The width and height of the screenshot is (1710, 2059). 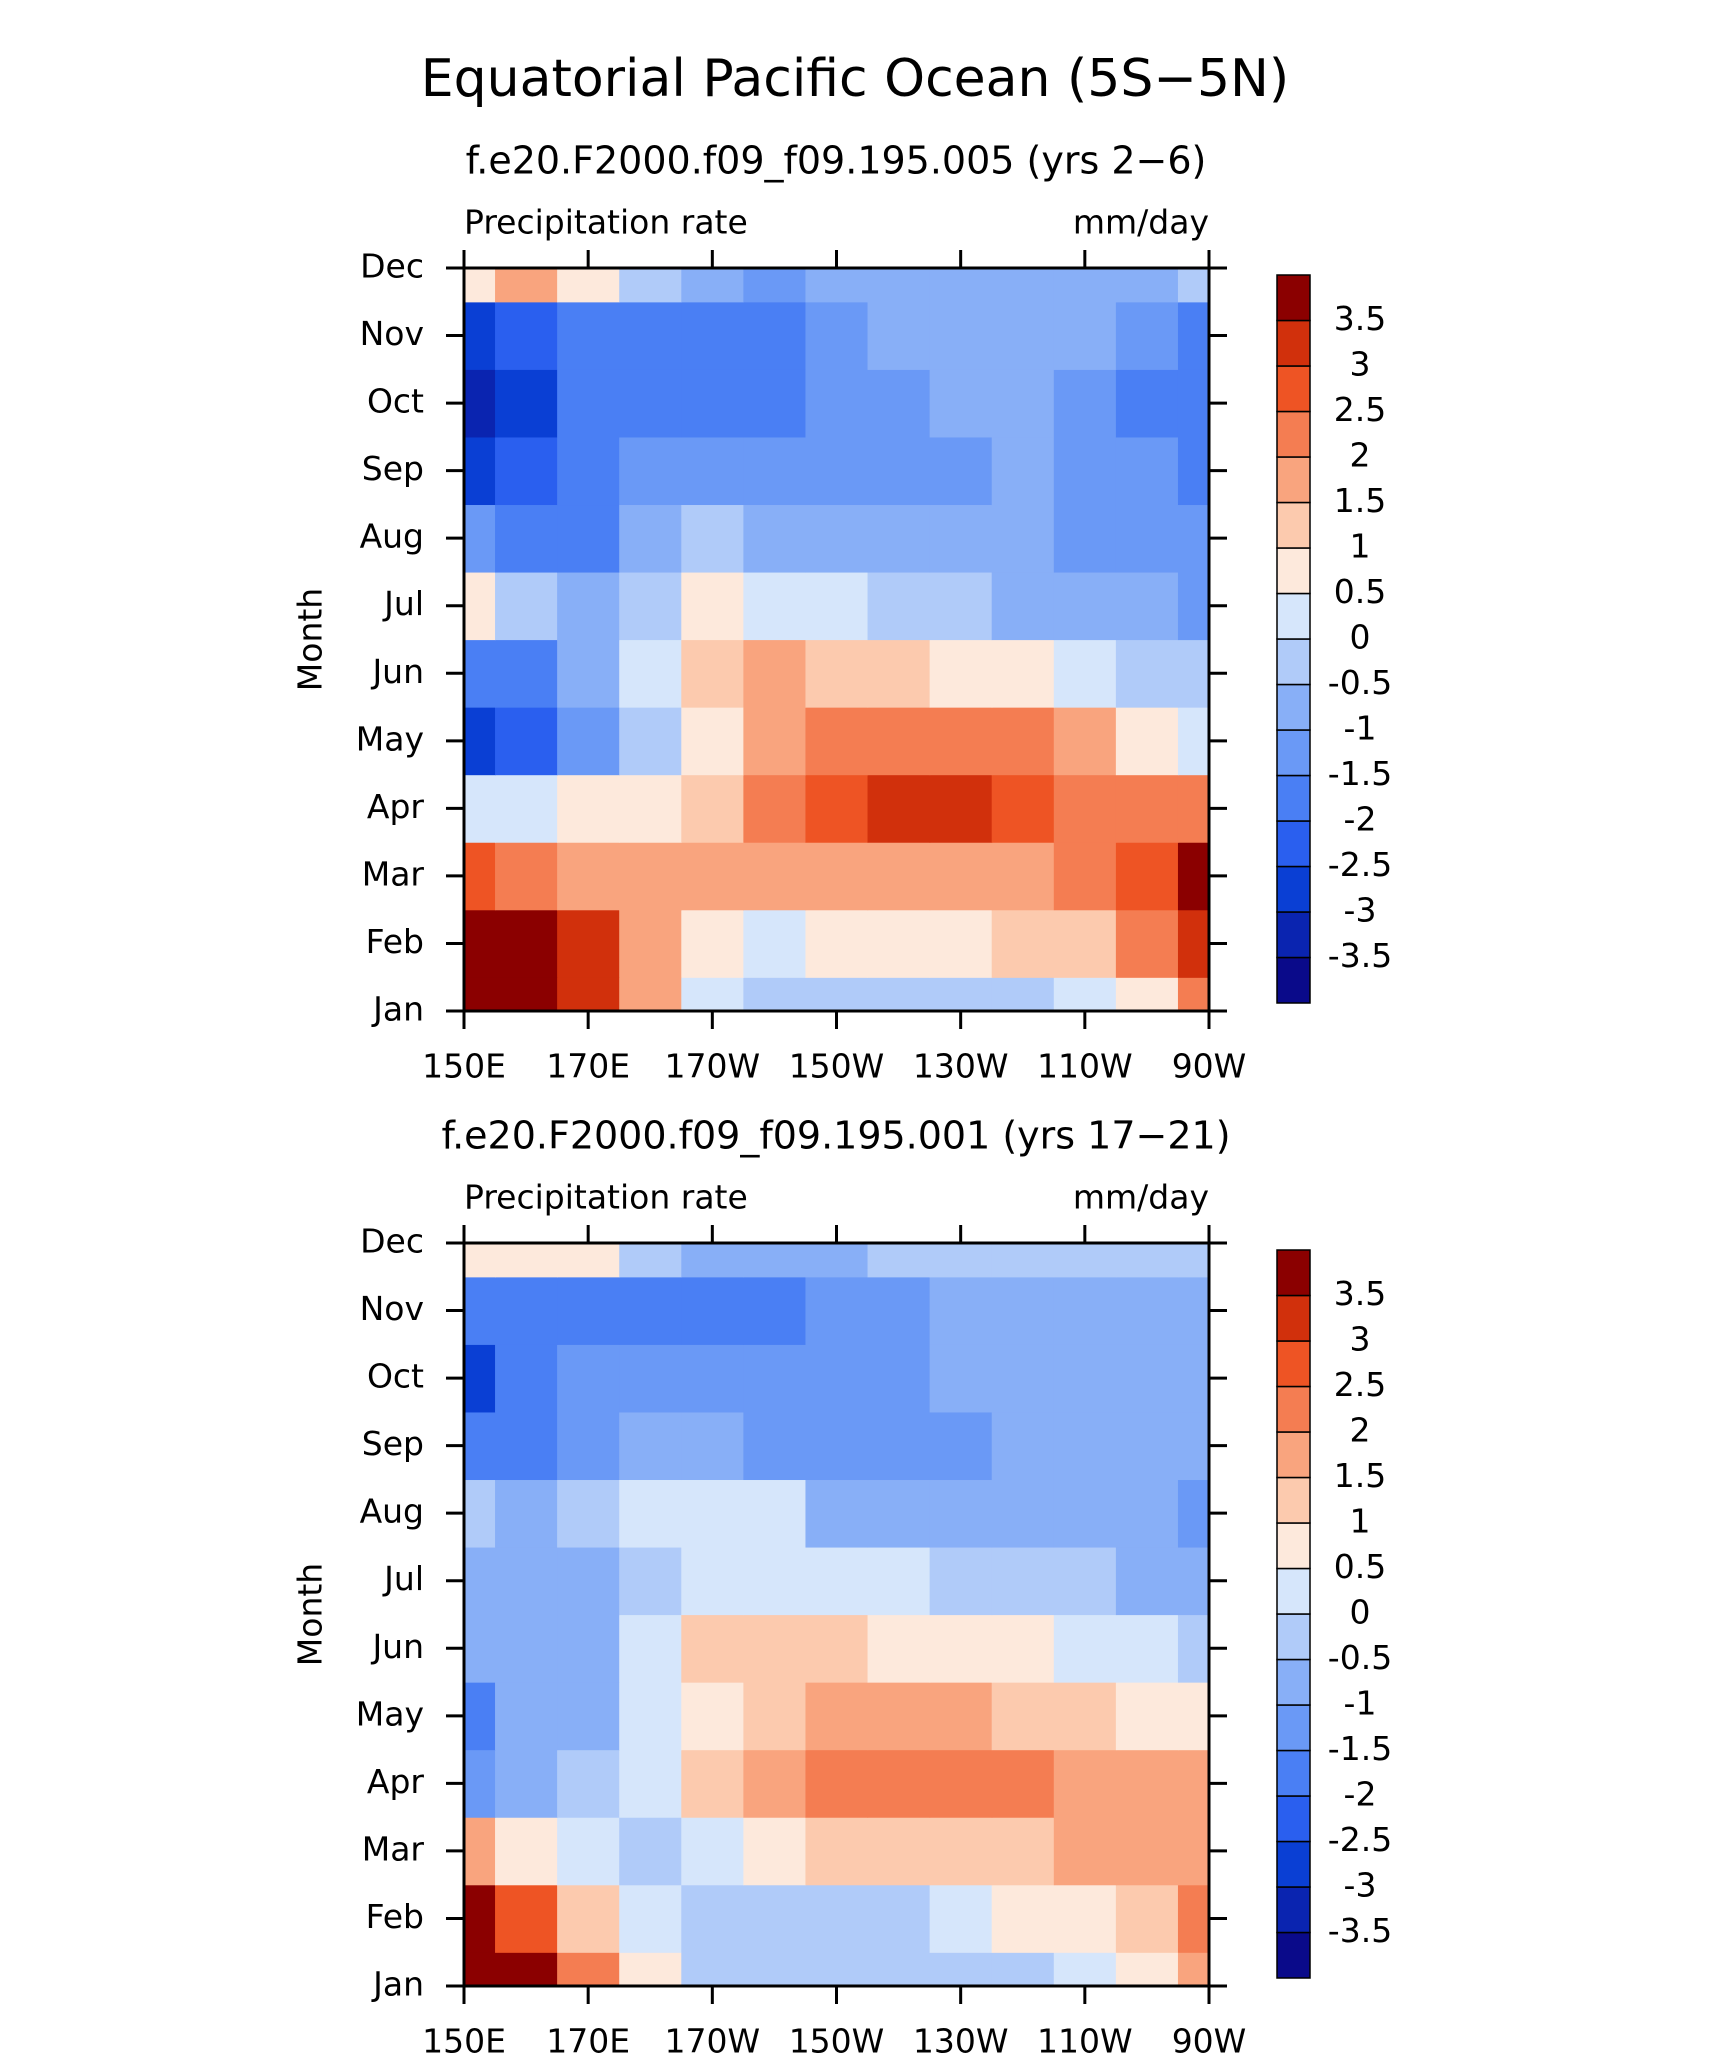 I want to click on colorbar-label: 0, so click(x=1360, y=637).